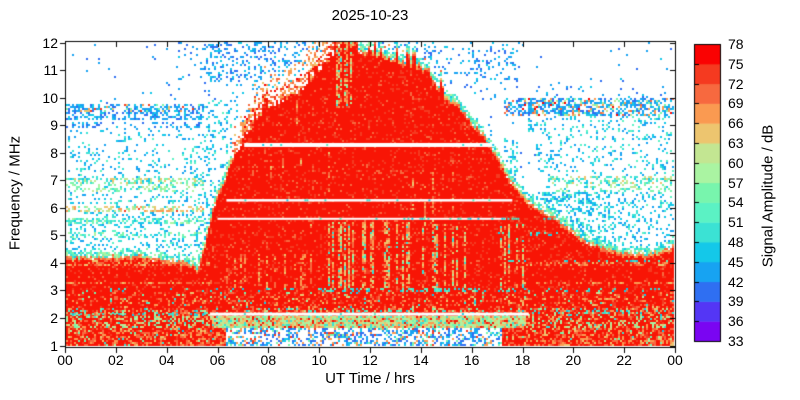 This screenshot has height=400, width=800. I want to click on colorbar-tick-label: 66, so click(736, 123).